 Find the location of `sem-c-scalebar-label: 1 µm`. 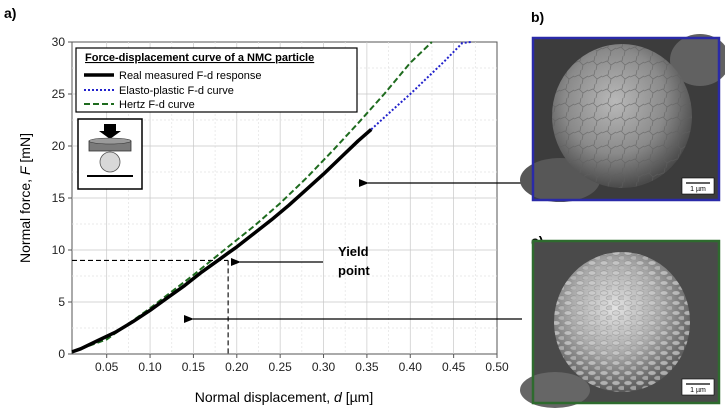

sem-c-scalebar-label: 1 µm is located at coordinates (698, 390).